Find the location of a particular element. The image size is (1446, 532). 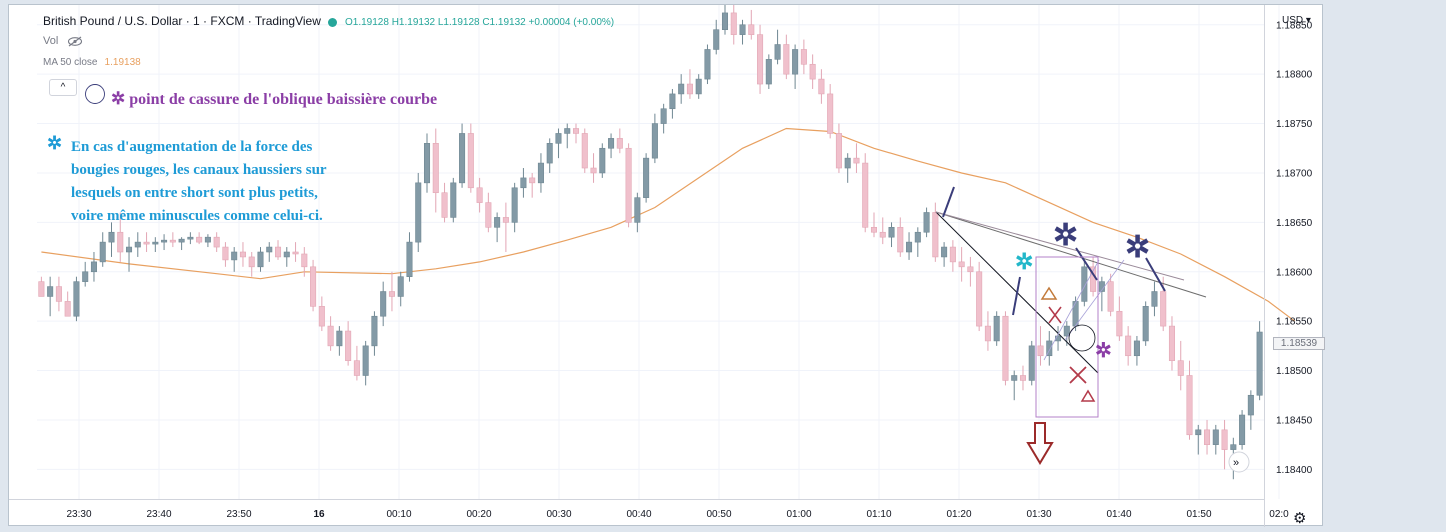

legend-circle-marker is located at coordinates (95, 94).